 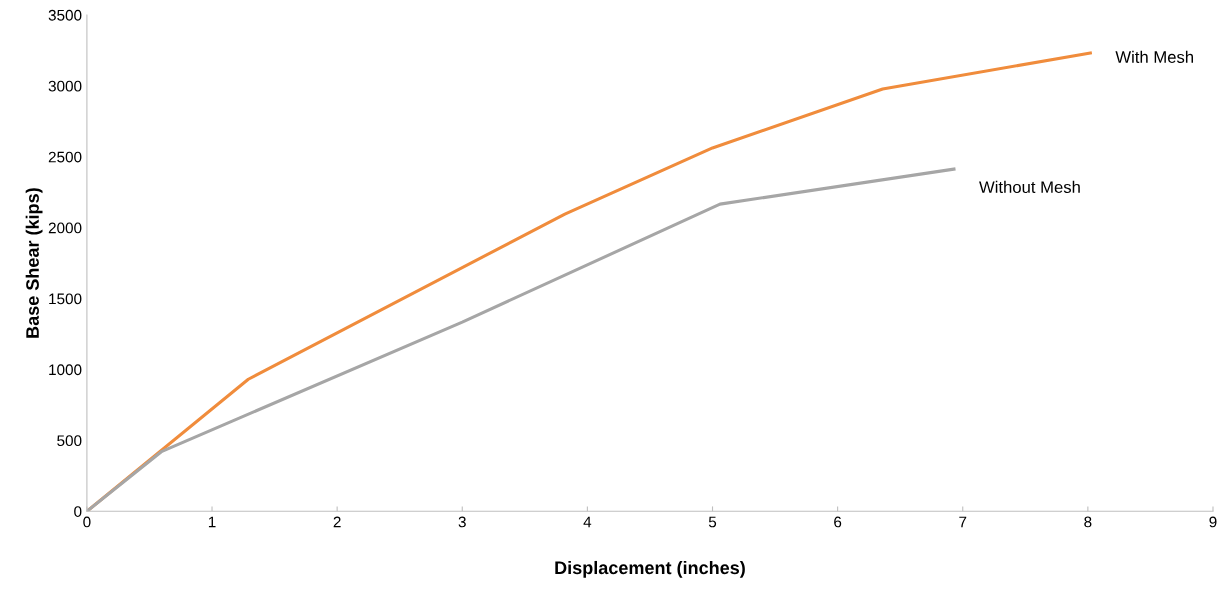 What do you see at coordinates (212, 522) in the screenshot?
I see `x-tick-label: 1` at bounding box center [212, 522].